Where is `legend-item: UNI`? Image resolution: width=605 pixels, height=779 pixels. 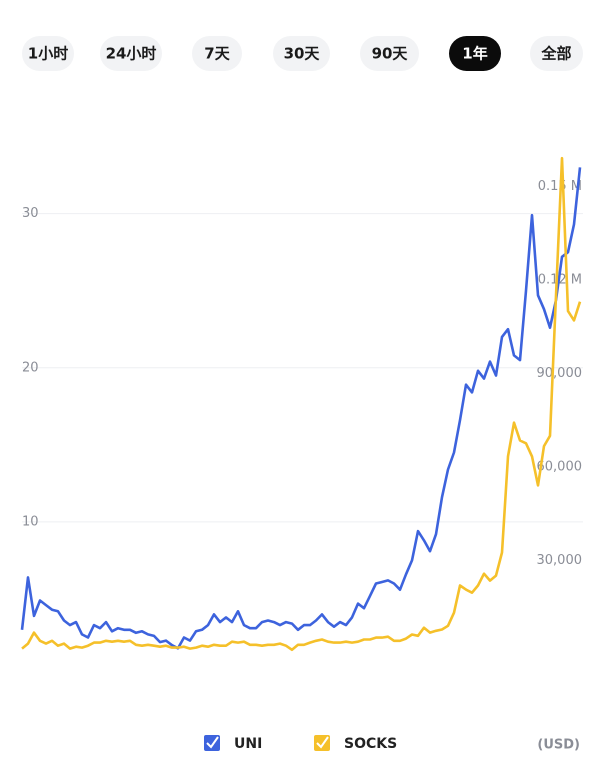
legend-item: UNI is located at coordinates (233, 743).